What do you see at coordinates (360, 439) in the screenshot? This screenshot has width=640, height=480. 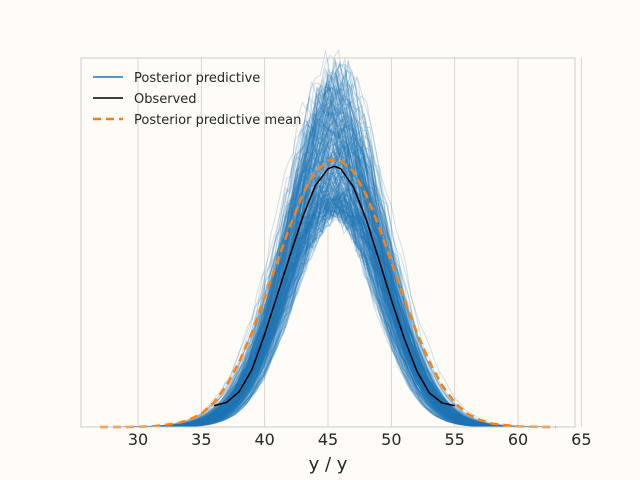 I see `x-axis-ticks: 30 35 40 45 50 55 60 65` at bounding box center [360, 439].